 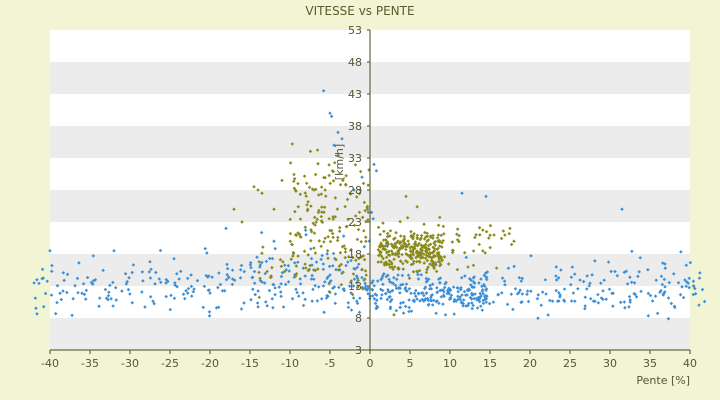 What do you see at coordinates (570, 363) in the screenshot?
I see `x-tick-label: 25` at bounding box center [570, 363].